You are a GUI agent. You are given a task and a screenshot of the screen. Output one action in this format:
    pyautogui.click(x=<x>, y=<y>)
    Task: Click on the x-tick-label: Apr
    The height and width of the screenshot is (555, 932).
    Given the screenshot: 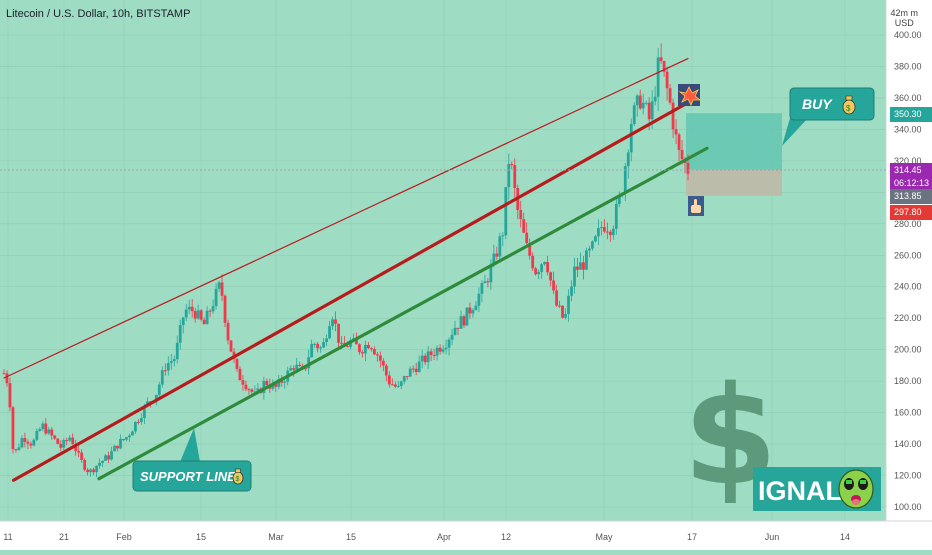 What is the action you would take?
    pyautogui.click(x=444, y=537)
    